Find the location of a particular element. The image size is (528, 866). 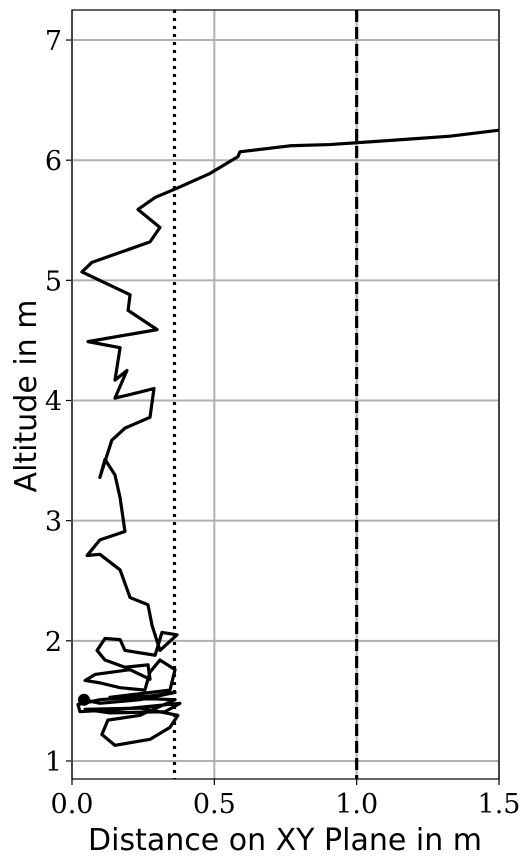

y-tick-label: 2 is located at coordinates (53, 642).